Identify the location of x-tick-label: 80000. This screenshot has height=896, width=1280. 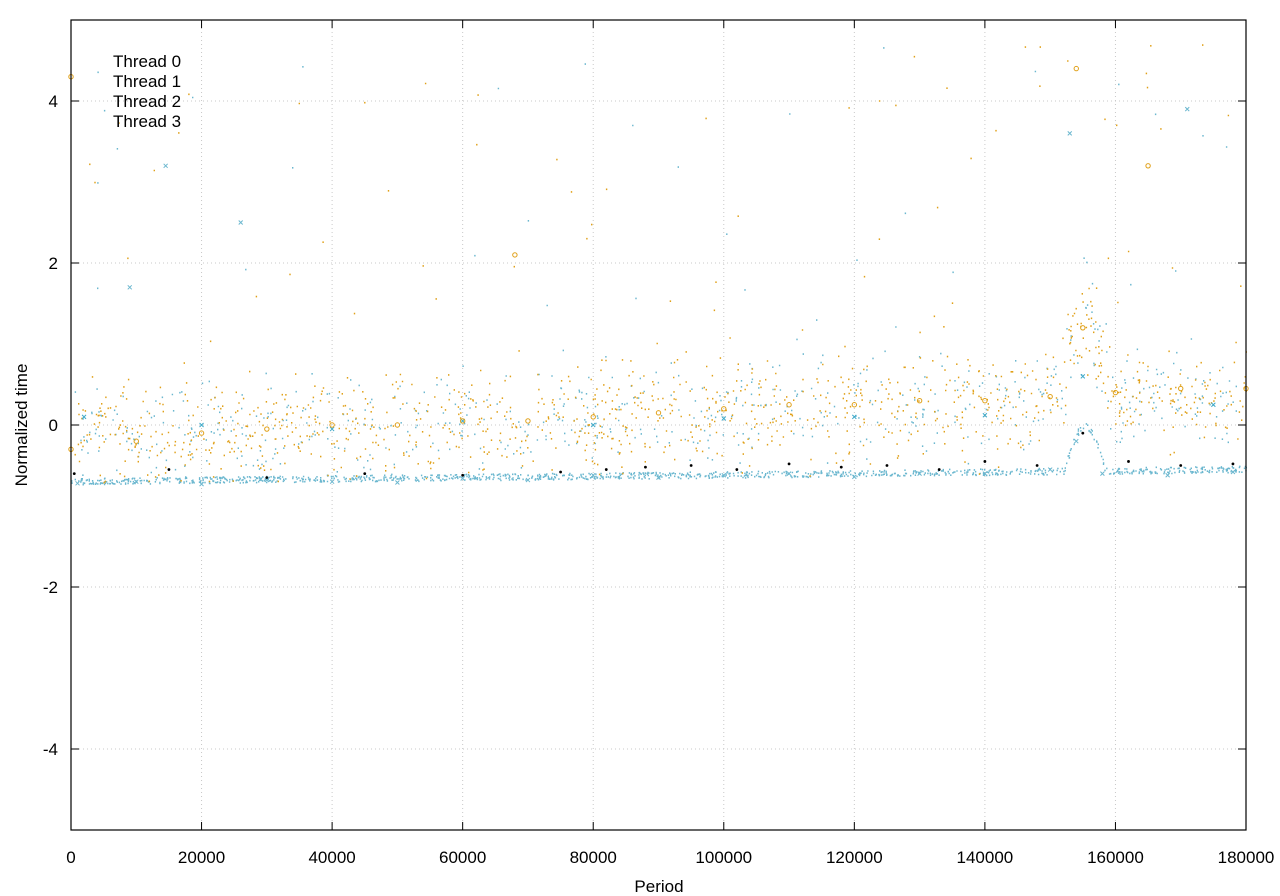
(593, 857).